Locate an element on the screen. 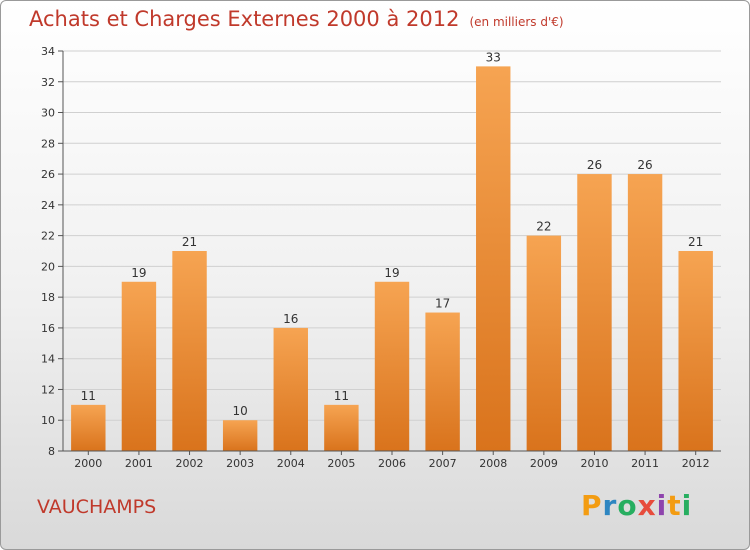 Image resolution: width=750 pixels, height=550 pixels. x-tick-label: 2007 is located at coordinates (443, 463).